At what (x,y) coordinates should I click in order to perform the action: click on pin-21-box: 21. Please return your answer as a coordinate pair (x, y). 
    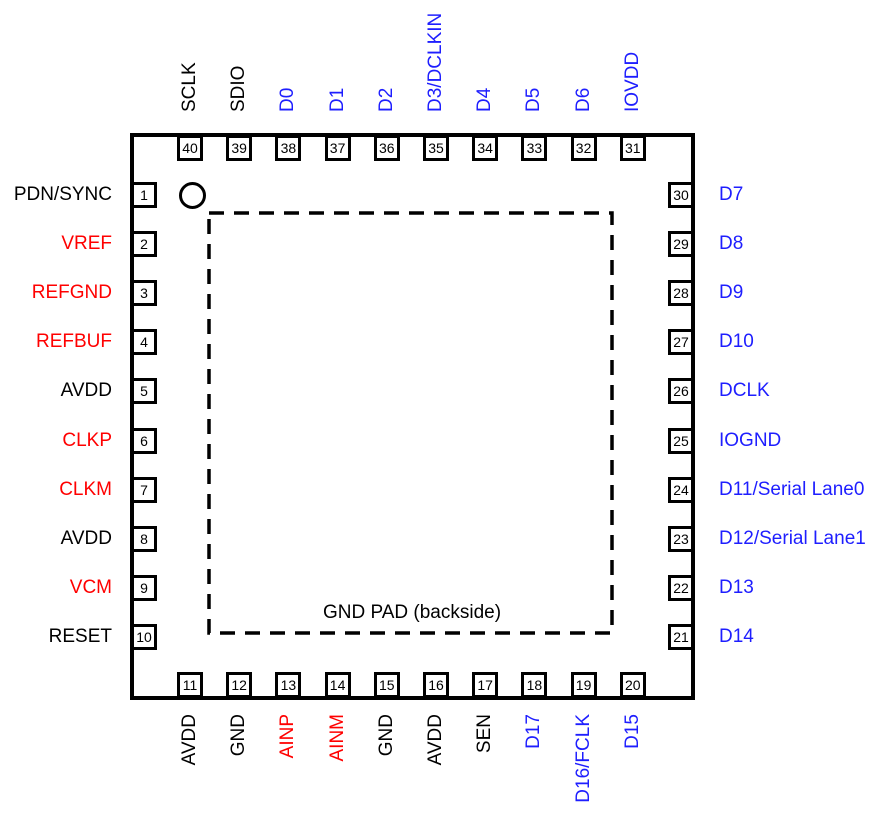
    Looking at the image, I should click on (681, 636).